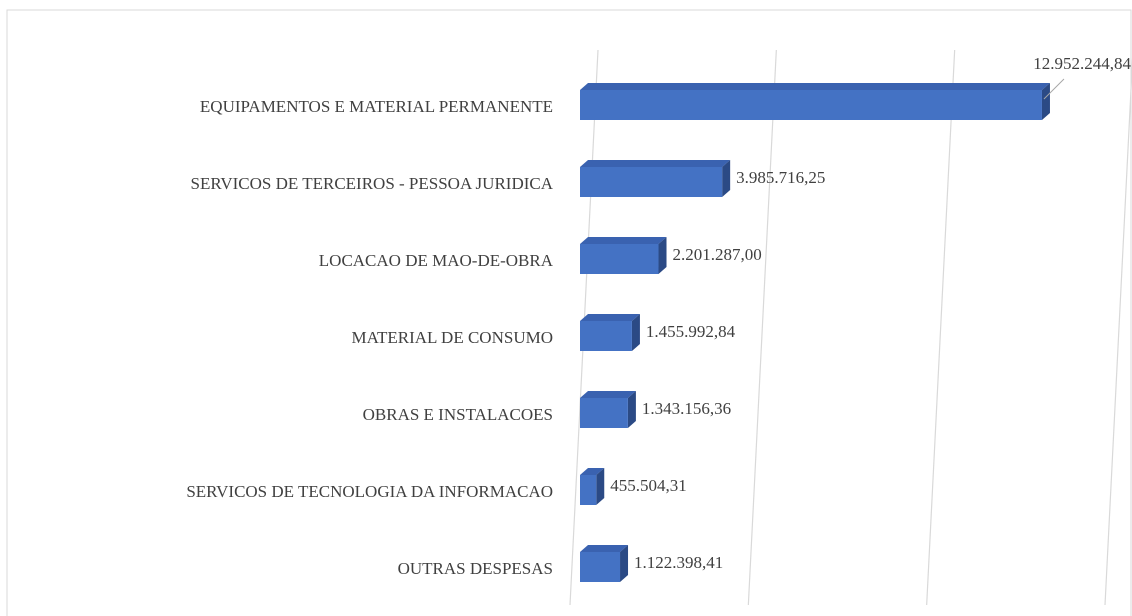 The width and height of the screenshot is (1132, 616). Describe the element at coordinates (436, 260) in the screenshot. I see `category-label: LOCACAO DE MAO-DE-OBRA` at that location.